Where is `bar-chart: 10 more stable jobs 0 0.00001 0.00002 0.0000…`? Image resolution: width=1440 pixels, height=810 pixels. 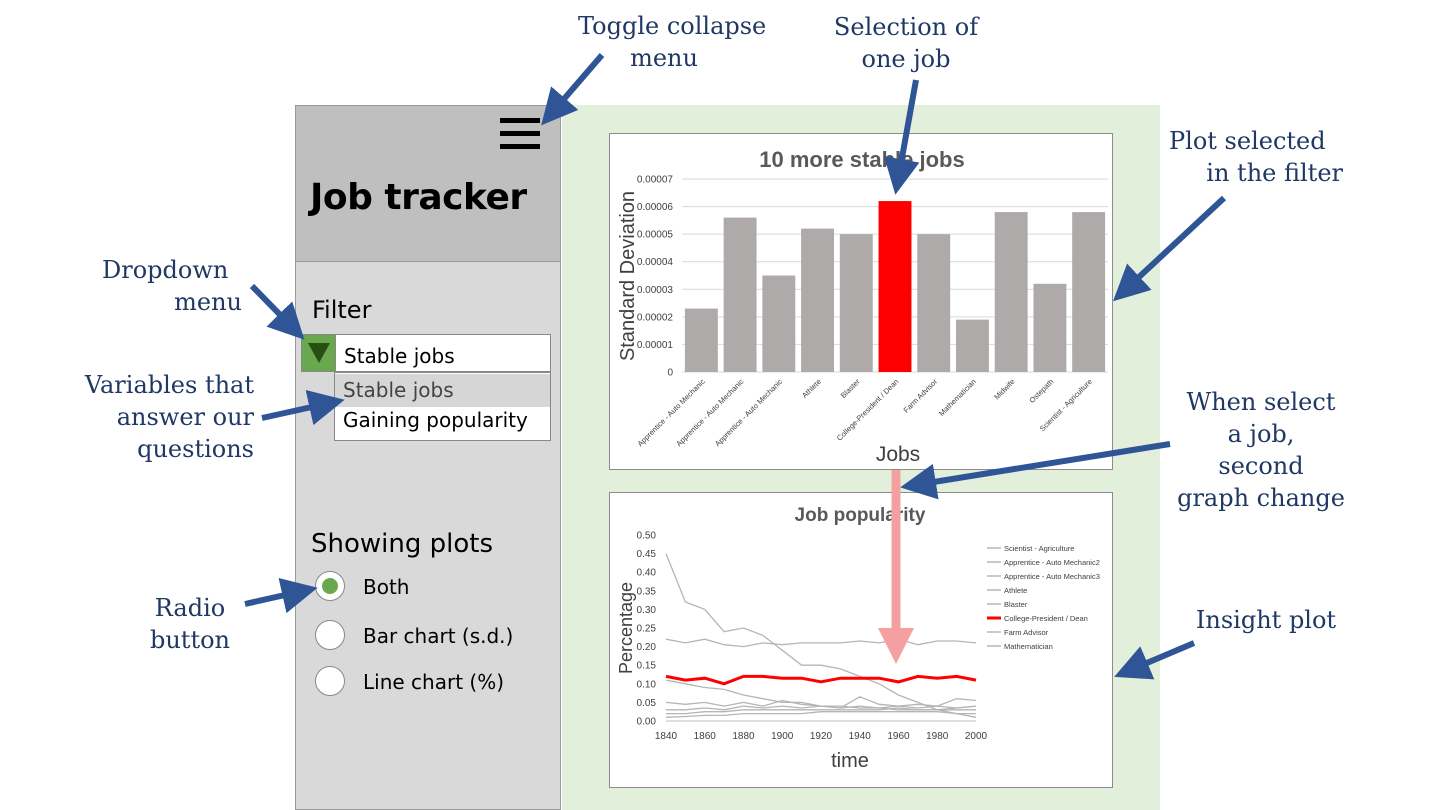 bar-chart: 10 more stable jobs 0 0.00001 0.00002 0.0000… is located at coordinates (862, 306).